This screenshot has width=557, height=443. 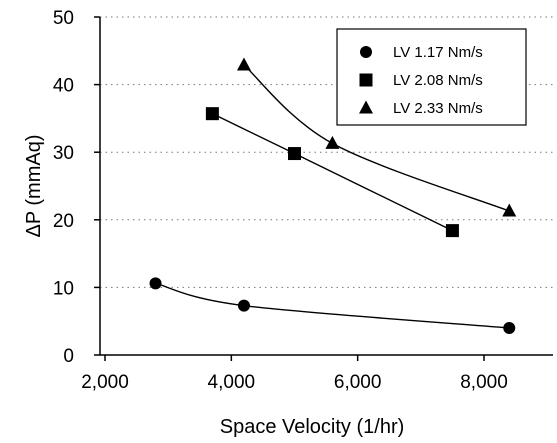 I want to click on y-tick-label: 50, so click(x=63, y=18).